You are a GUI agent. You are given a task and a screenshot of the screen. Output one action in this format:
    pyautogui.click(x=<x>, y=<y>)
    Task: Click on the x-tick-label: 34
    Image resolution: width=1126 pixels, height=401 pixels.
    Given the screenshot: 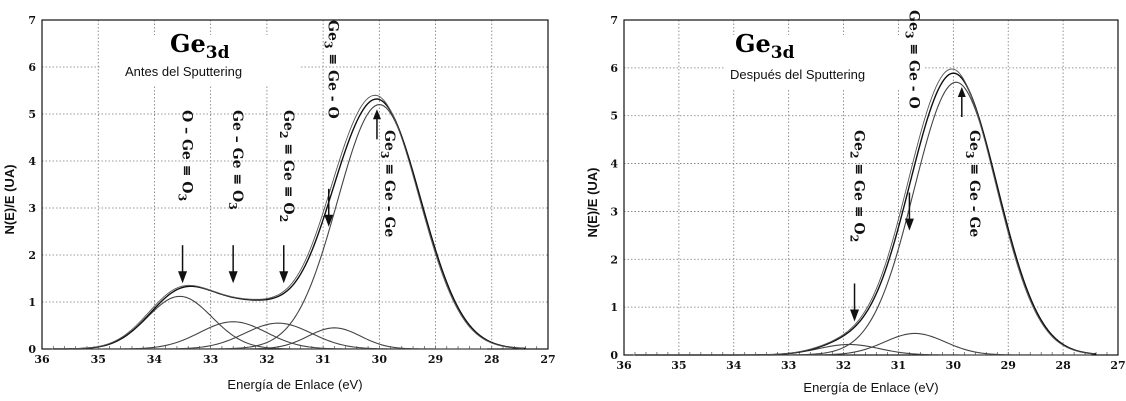 What is the action you would take?
    pyautogui.click(x=155, y=359)
    